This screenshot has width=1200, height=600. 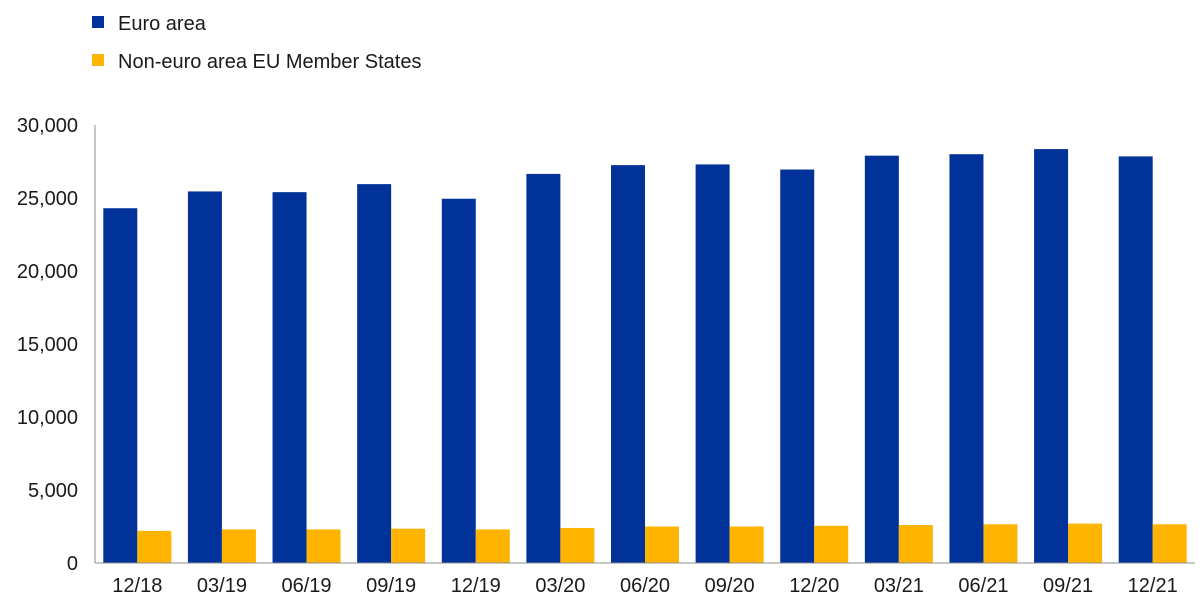 I want to click on y-tick-label: 20,000, so click(x=47, y=272).